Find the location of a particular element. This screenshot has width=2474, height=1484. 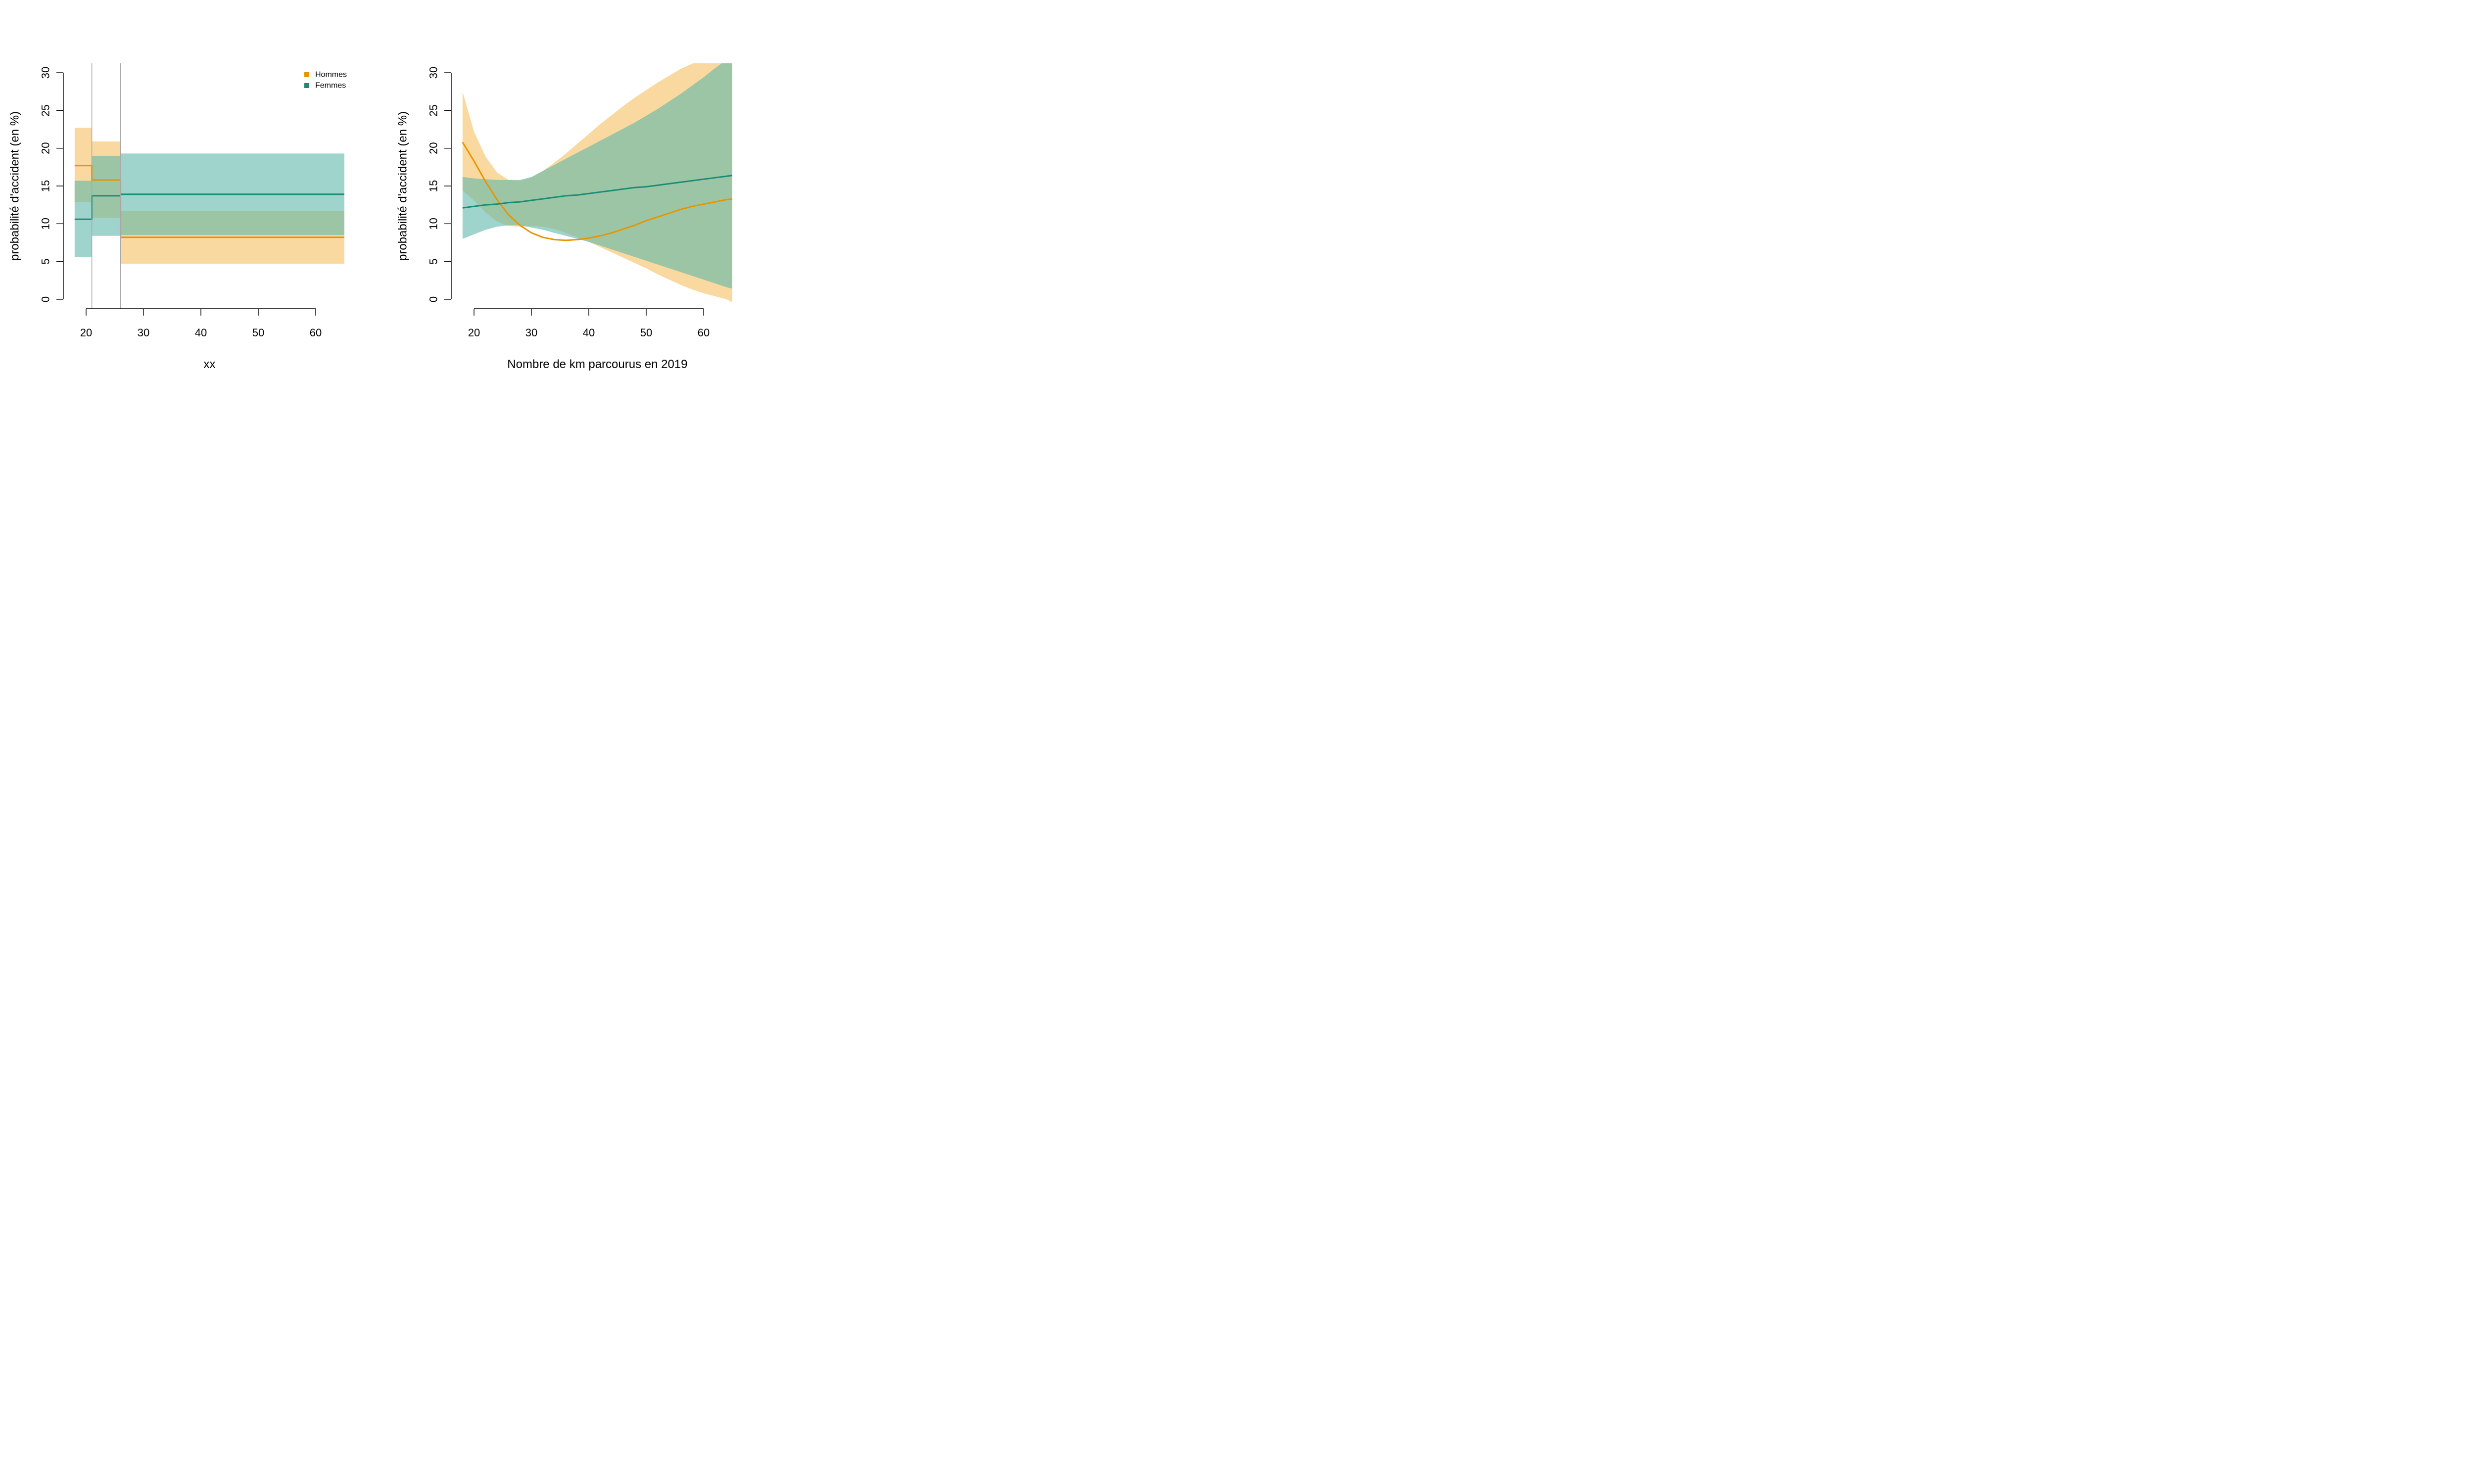

x-axis-label: Nombre de km parcourus en 2019 is located at coordinates (597, 364).